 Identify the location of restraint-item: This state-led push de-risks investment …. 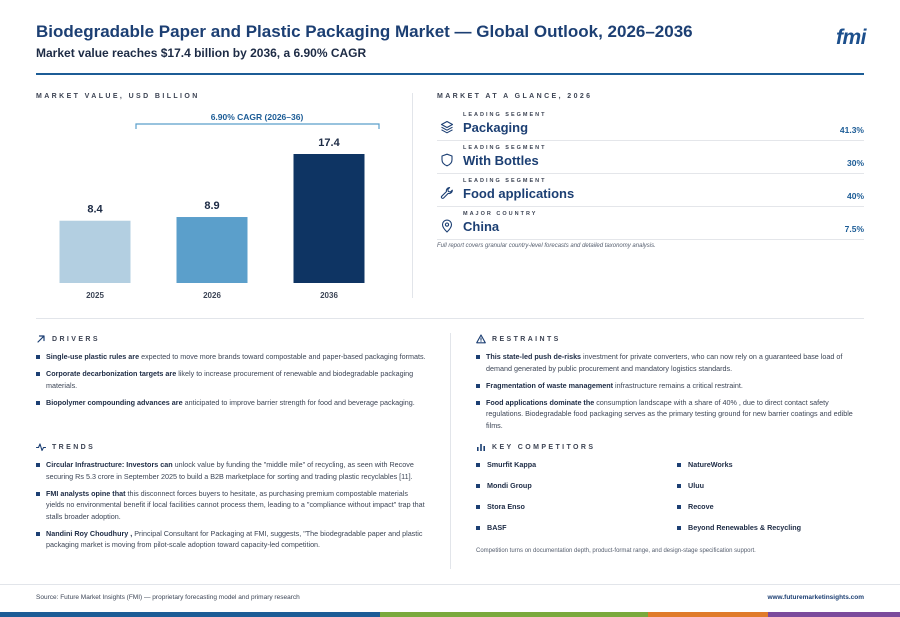
(670, 362).